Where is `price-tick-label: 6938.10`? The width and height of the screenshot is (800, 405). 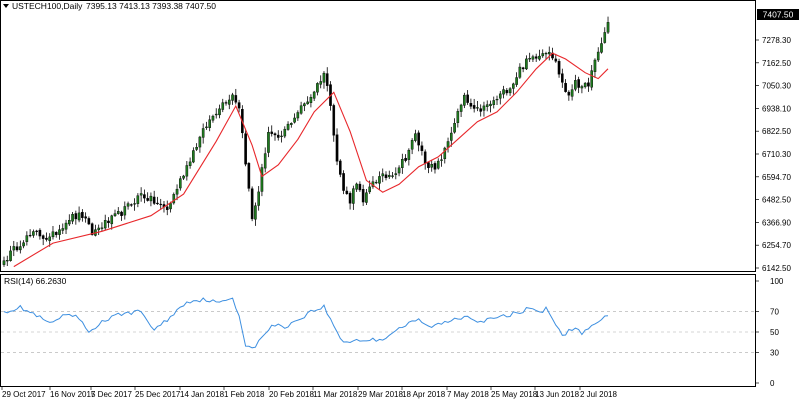 price-tick-label: 6938.10 is located at coordinates (776, 108).